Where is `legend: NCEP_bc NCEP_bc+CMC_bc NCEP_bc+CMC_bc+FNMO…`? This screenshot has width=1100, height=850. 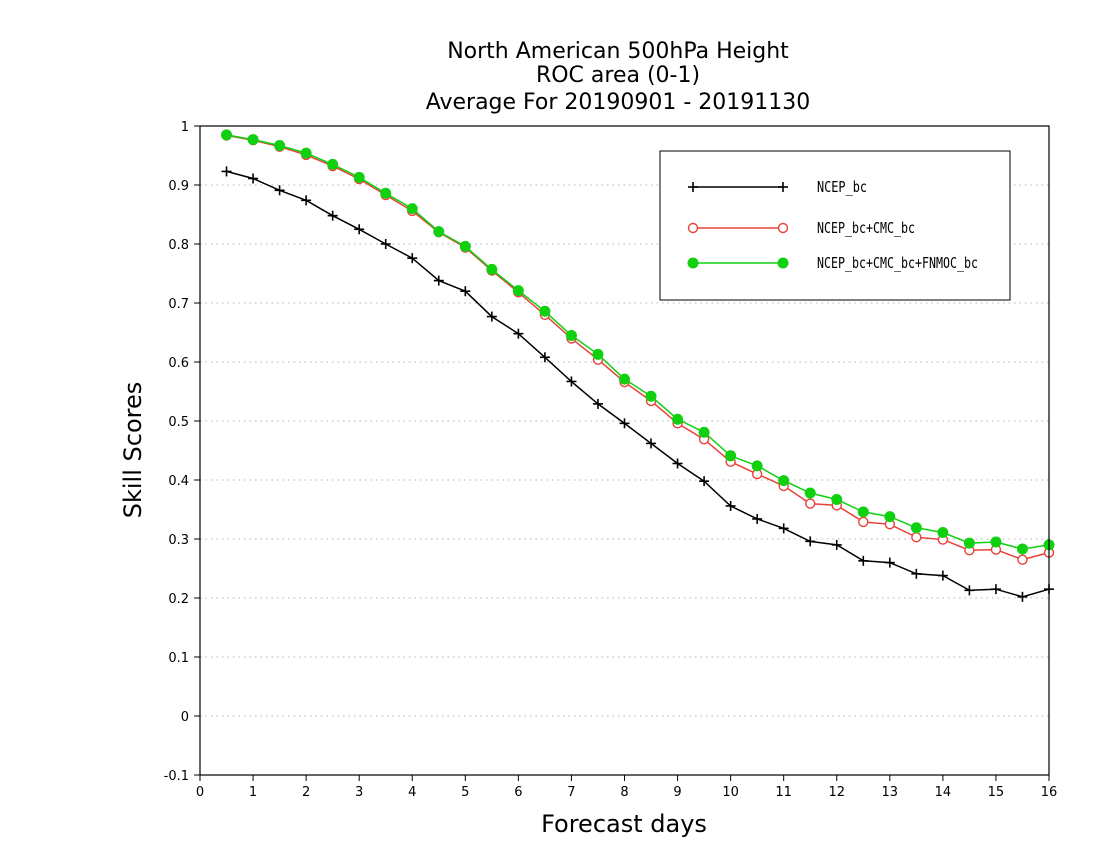
legend: NCEP_bc NCEP_bc+CMC_bc NCEP_bc+CMC_bc+FNMO… is located at coordinates (835, 225).